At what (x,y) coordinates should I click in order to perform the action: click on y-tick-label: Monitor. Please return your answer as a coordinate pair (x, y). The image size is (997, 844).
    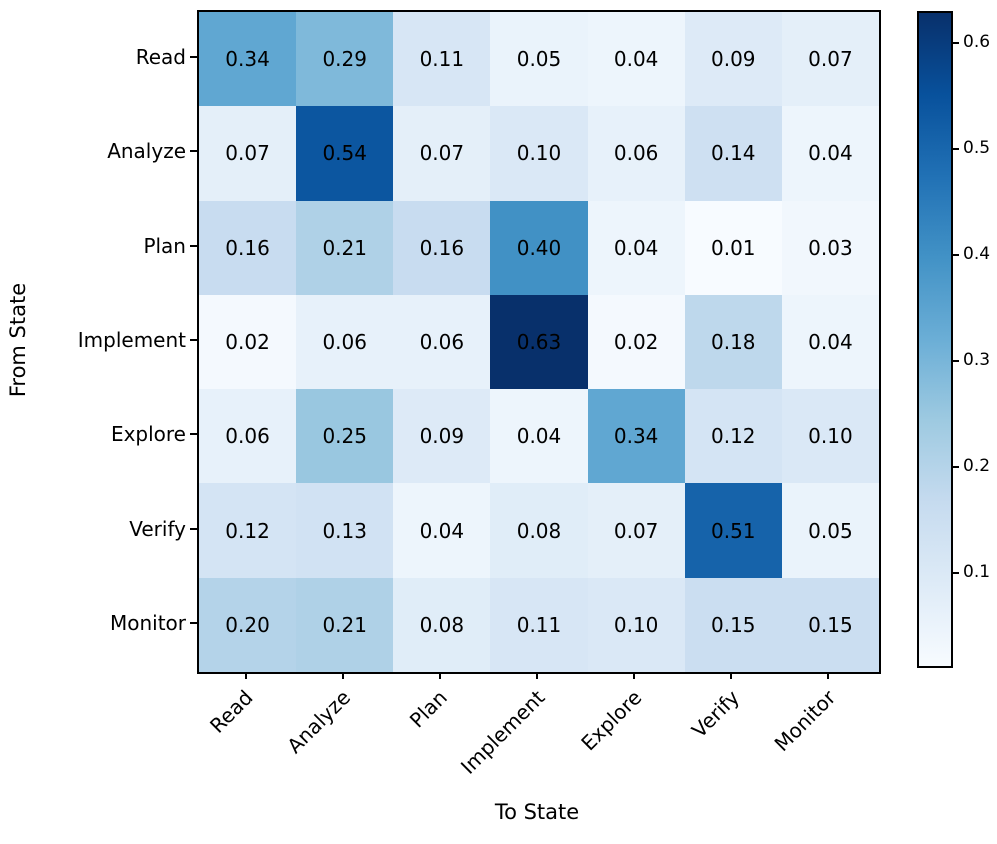
    Looking at the image, I should click on (147, 622).